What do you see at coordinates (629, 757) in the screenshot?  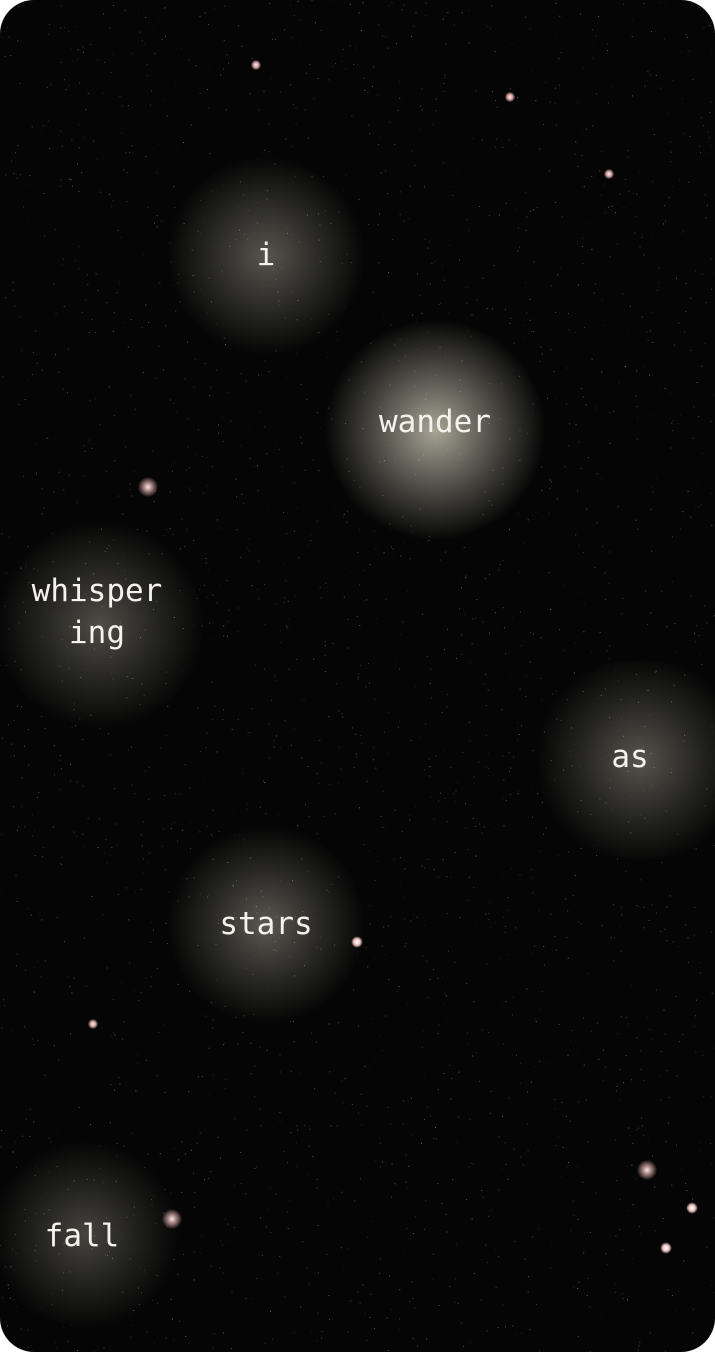 I see `word-as: as` at bounding box center [629, 757].